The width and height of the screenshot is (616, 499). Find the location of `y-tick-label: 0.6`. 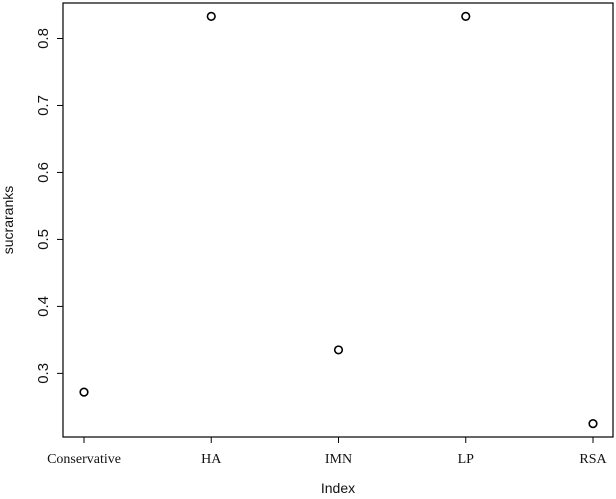

y-tick-label: 0.6 is located at coordinates (43, 172).